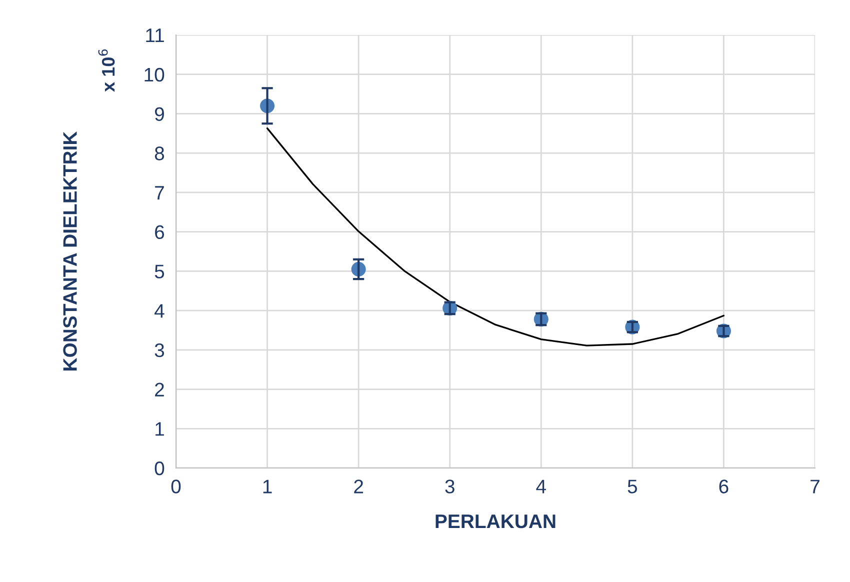  What do you see at coordinates (496, 521) in the screenshot?
I see `x-axis-title: PERLAKUAN` at bounding box center [496, 521].